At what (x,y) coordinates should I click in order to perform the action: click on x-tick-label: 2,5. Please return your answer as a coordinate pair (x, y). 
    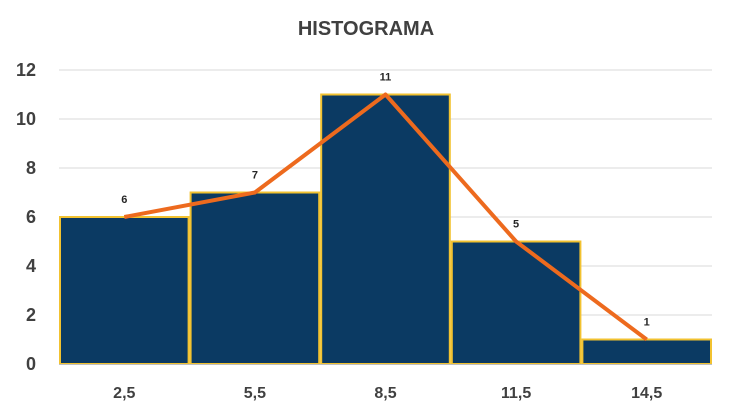
    Looking at the image, I should click on (124, 393).